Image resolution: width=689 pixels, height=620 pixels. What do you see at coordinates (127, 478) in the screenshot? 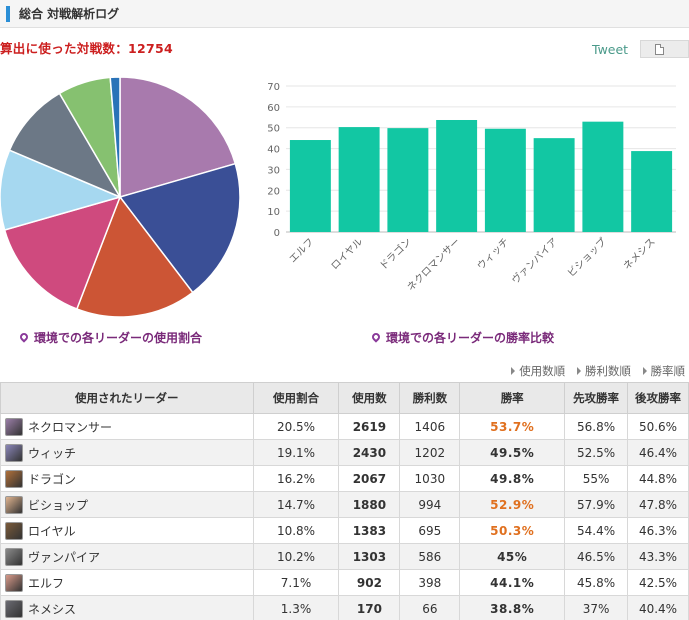
I see `leader-cell: ドラゴン` at bounding box center [127, 478].